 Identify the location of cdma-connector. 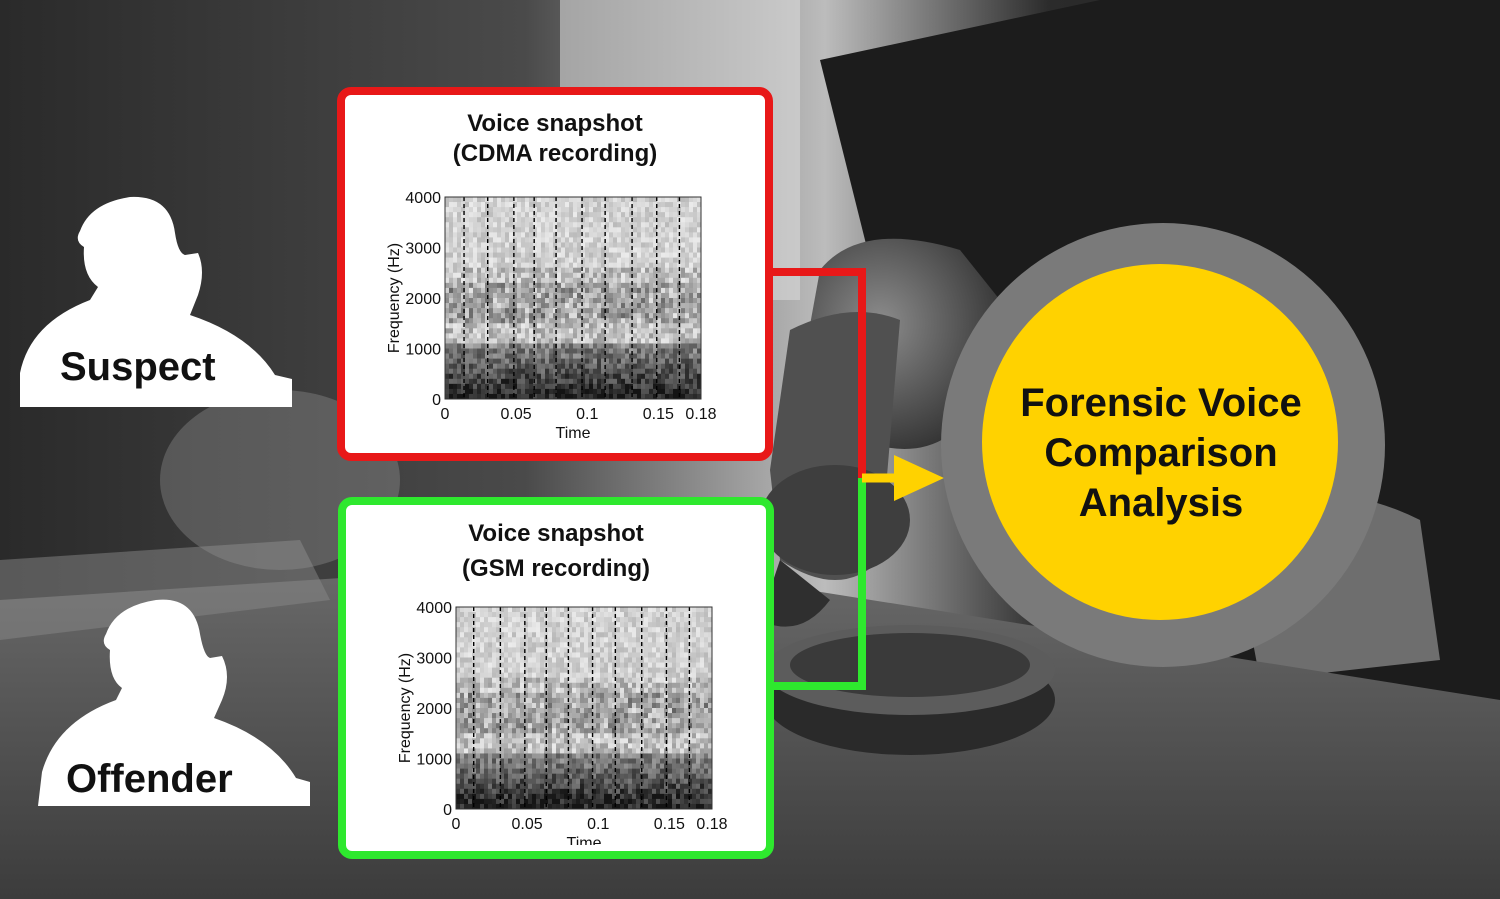
(817, 373).